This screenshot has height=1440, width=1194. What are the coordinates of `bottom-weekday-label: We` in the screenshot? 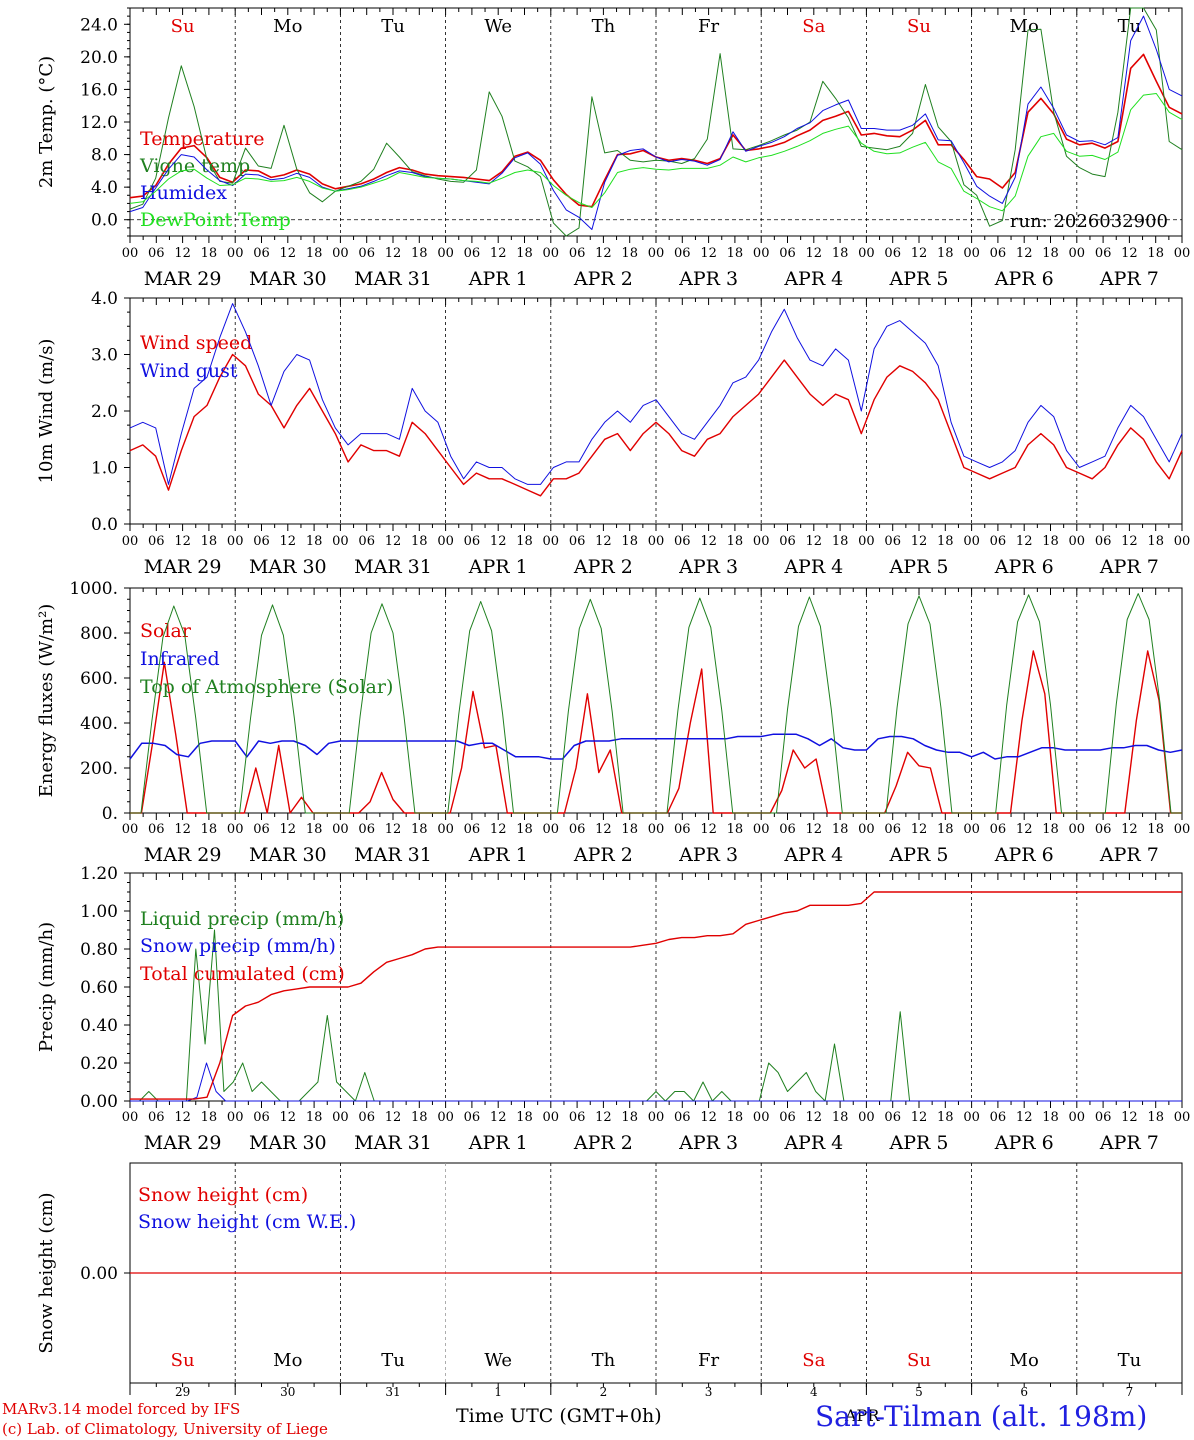 It's located at (498, 1360).